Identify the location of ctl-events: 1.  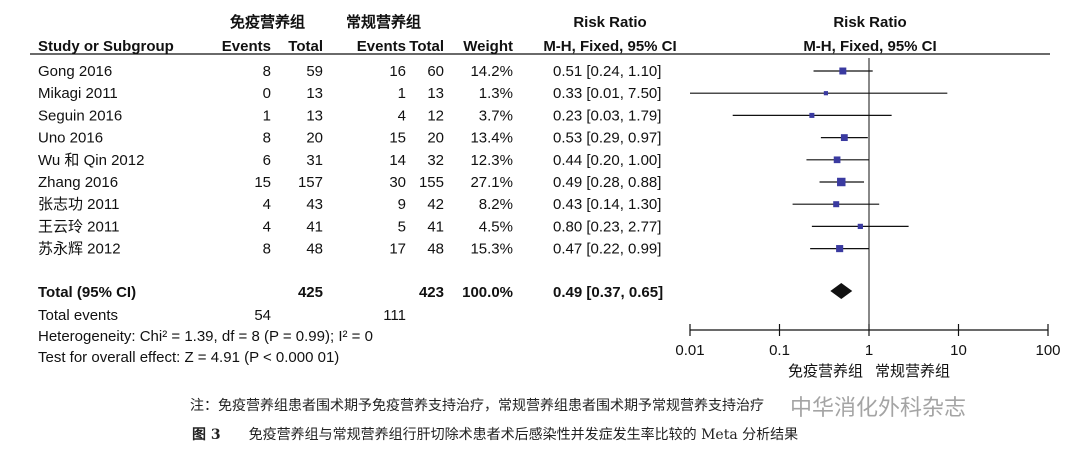
(402, 93).